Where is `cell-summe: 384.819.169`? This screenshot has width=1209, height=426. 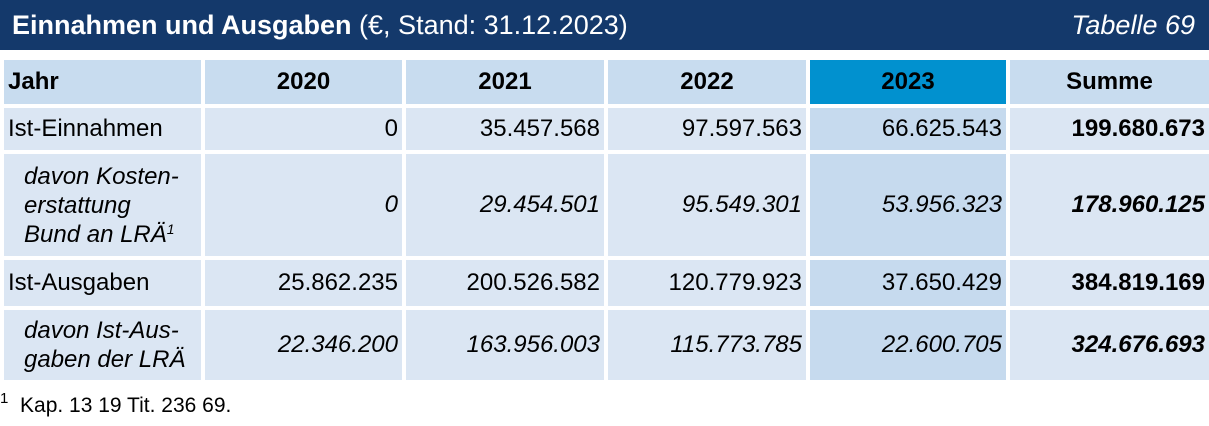 cell-summe: 384.819.169 is located at coordinates (1107, 283).